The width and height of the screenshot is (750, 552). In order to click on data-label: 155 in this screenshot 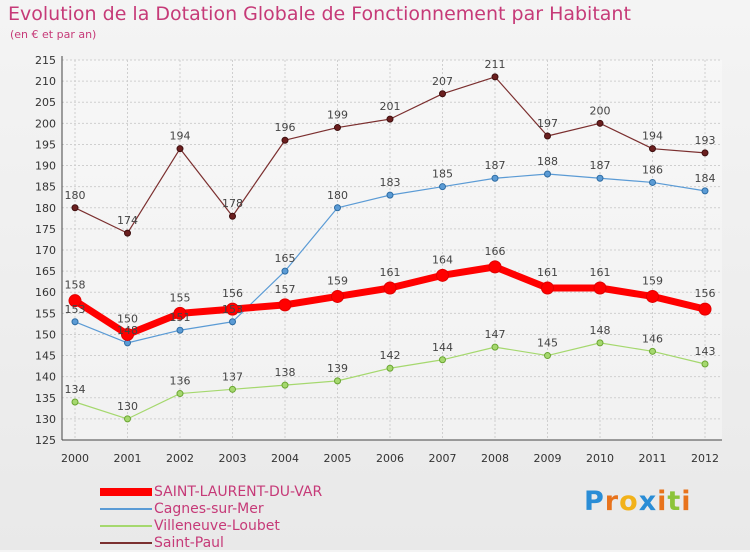, I will do `click(180, 297)`.